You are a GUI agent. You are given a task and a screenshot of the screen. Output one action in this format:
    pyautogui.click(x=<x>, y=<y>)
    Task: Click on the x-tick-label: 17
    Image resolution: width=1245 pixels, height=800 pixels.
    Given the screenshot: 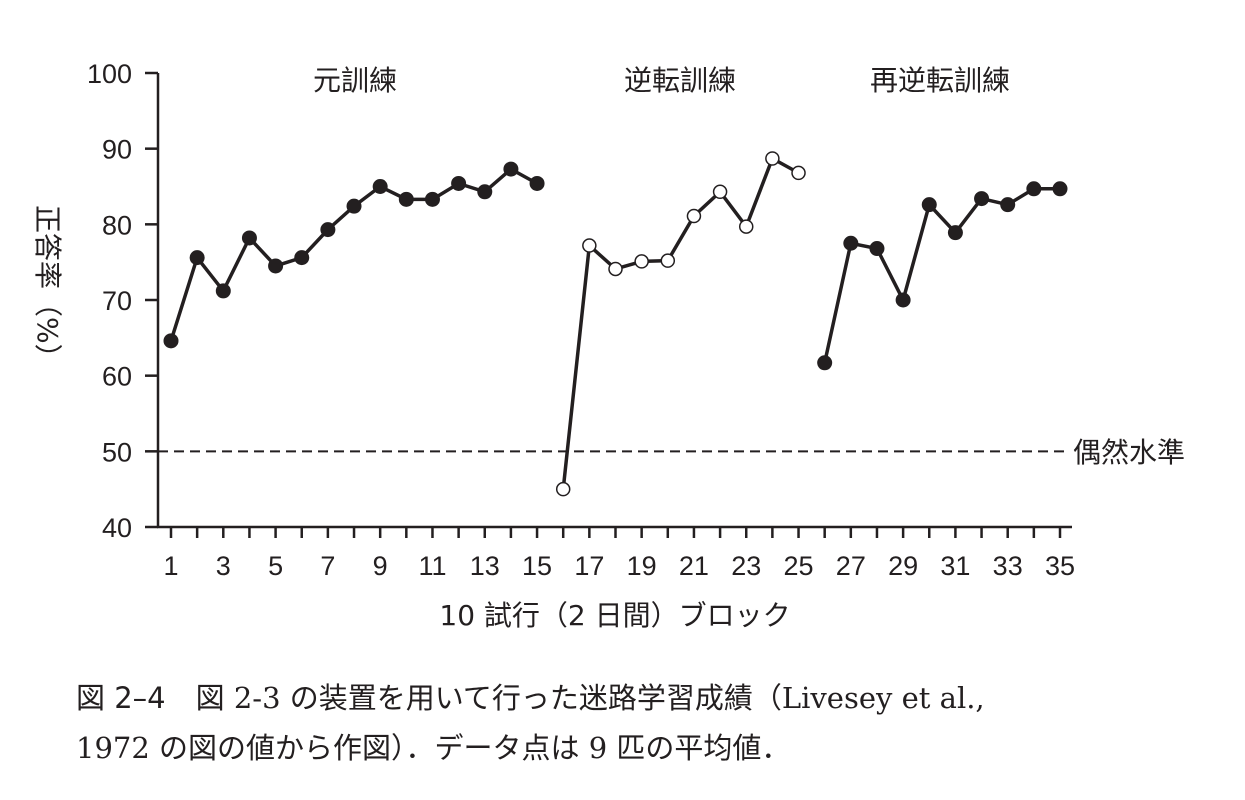 What is the action you would take?
    pyautogui.click(x=589, y=566)
    